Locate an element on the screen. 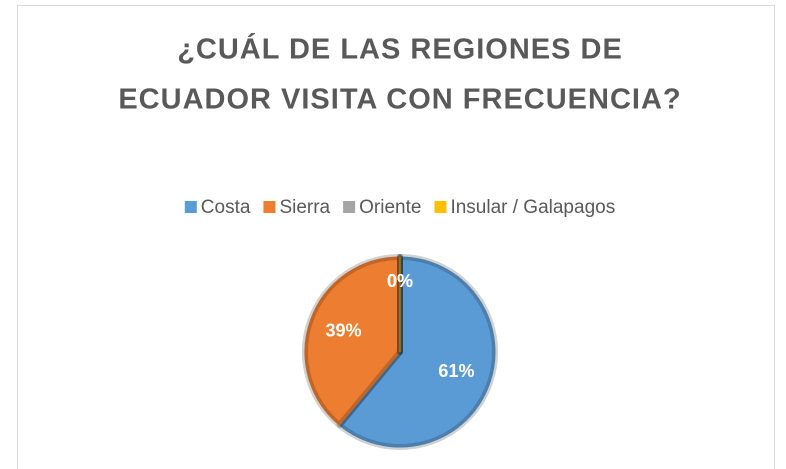 The image size is (786, 469). legend-label: Sierra is located at coordinates (304, 207).